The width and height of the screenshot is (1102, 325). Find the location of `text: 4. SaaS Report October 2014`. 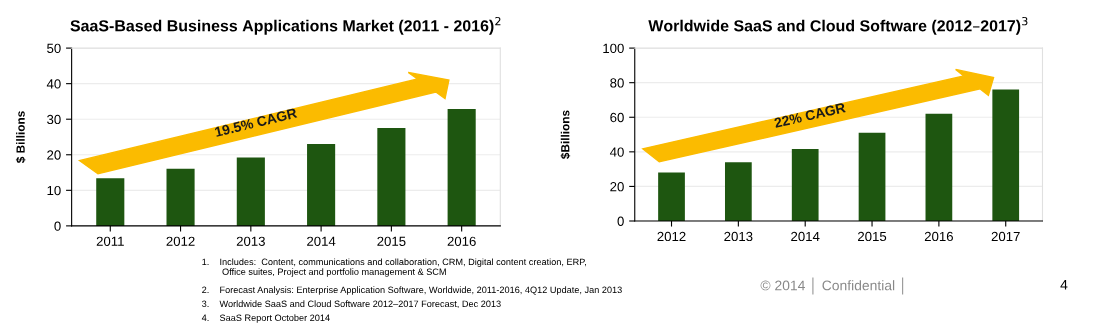

text: 4. SaaS Report October 2014 is located at coordinates (265, 318).